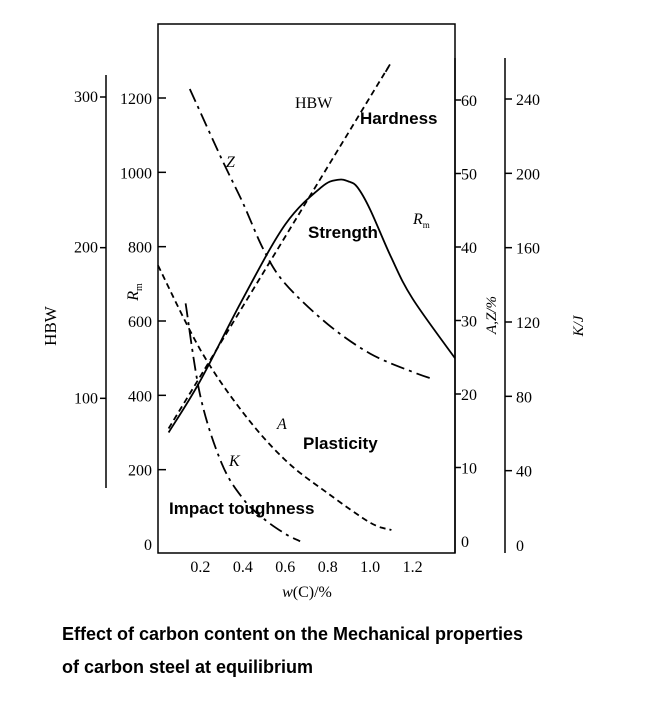 This screenshot has width=665, height=719. I want to click on rm-tick-label-3: 600, so click(140, 322).